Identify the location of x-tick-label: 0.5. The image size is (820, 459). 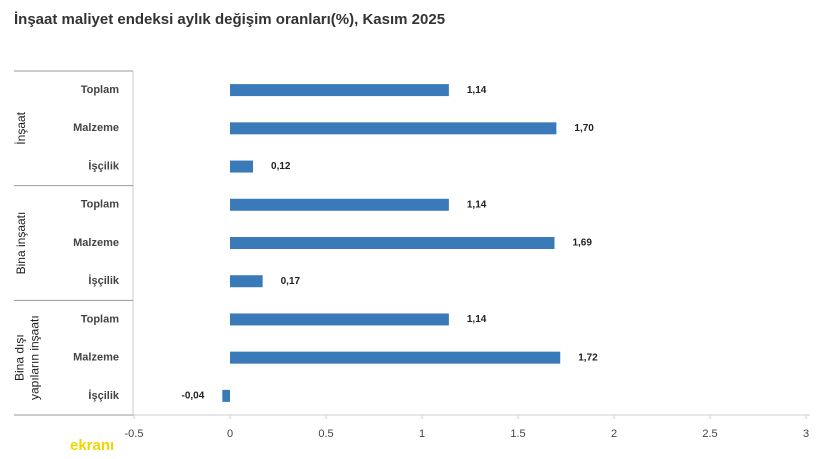
(325, 434).